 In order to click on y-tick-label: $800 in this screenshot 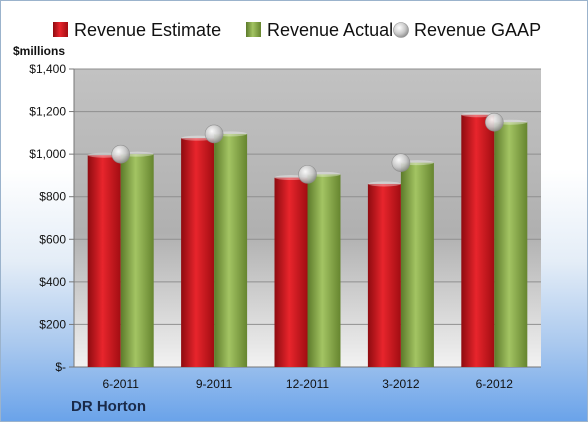, I will do `click(52, 197)`.